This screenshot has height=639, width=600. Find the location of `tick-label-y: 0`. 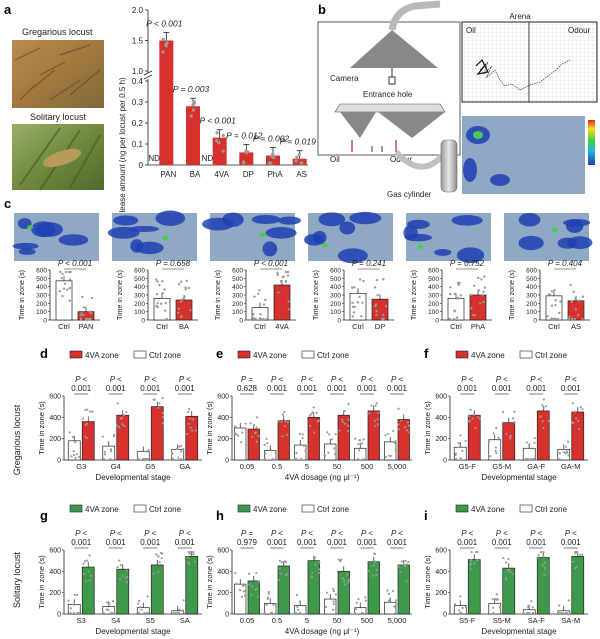

tick-label-y: 0 is located at coordinates (59, 615).